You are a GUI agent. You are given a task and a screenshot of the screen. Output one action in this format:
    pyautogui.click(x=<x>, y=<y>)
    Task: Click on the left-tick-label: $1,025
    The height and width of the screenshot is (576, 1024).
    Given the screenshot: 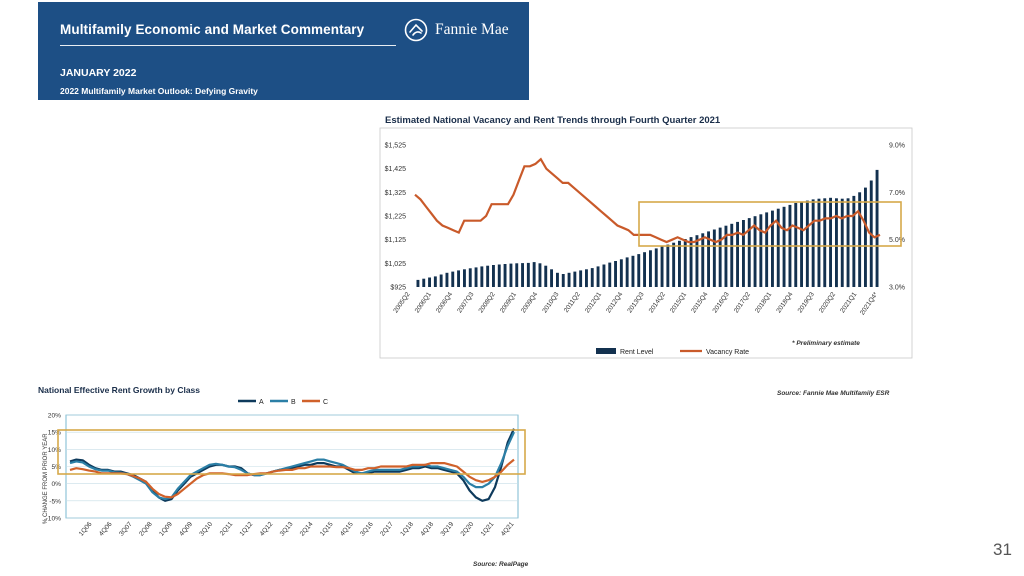 What is the action you would take?
    pyautogui.click(x=396, y=264)
    